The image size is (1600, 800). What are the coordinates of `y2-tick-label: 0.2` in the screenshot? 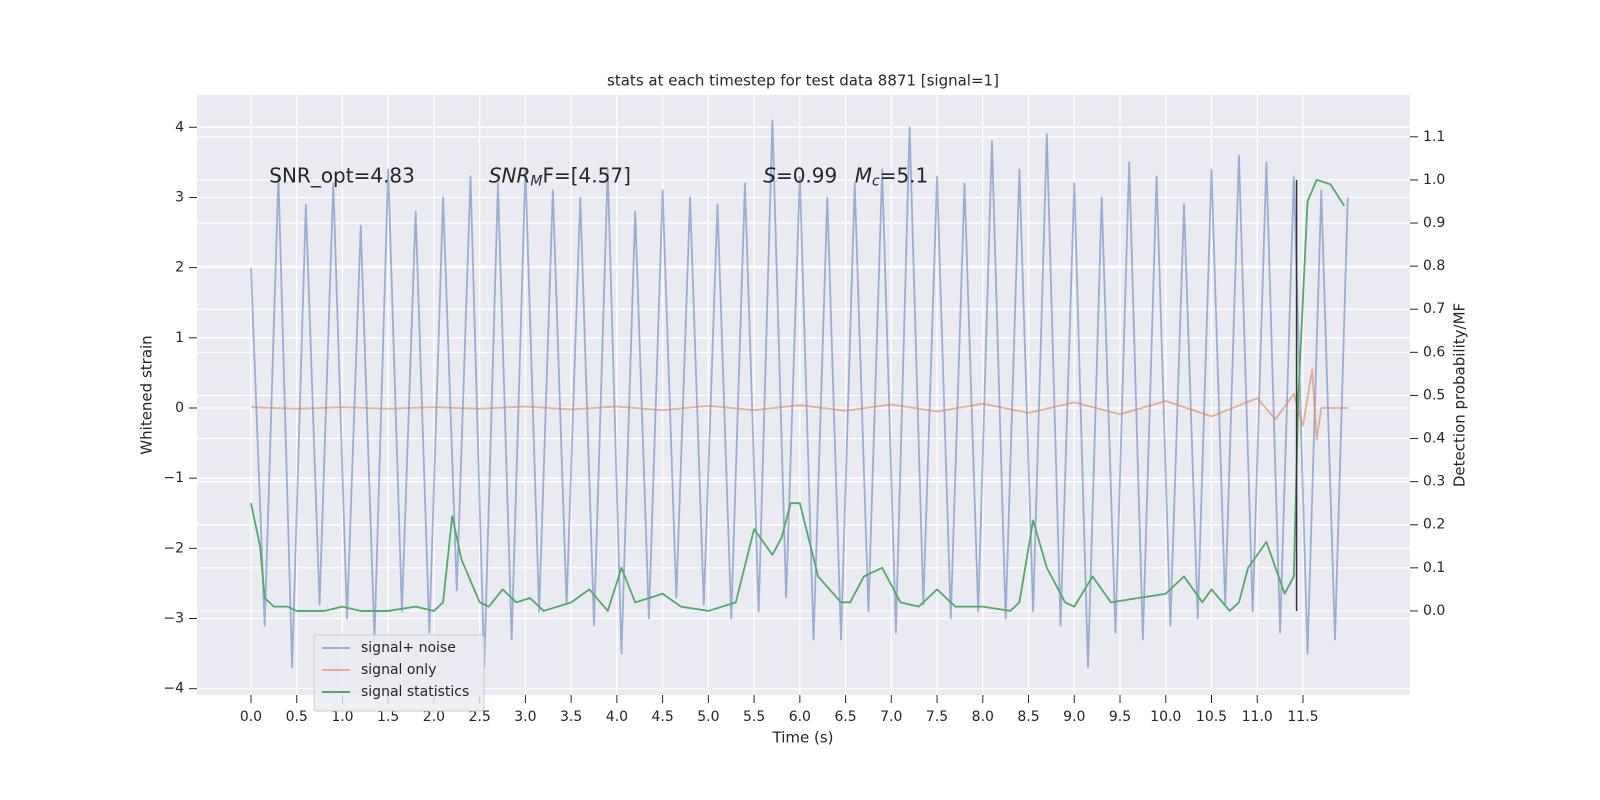 It's located at (1434, 525).